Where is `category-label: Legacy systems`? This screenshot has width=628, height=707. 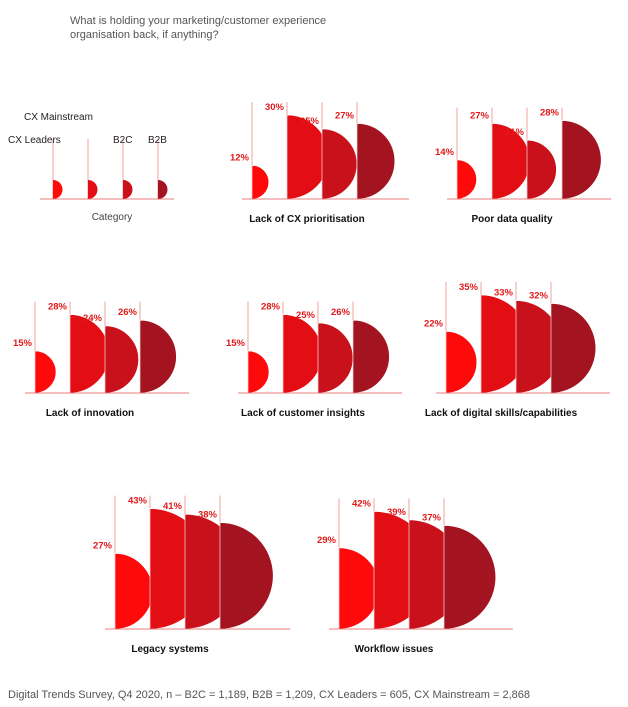
category-label: Legacy systems is located at coordinates (170, 649).